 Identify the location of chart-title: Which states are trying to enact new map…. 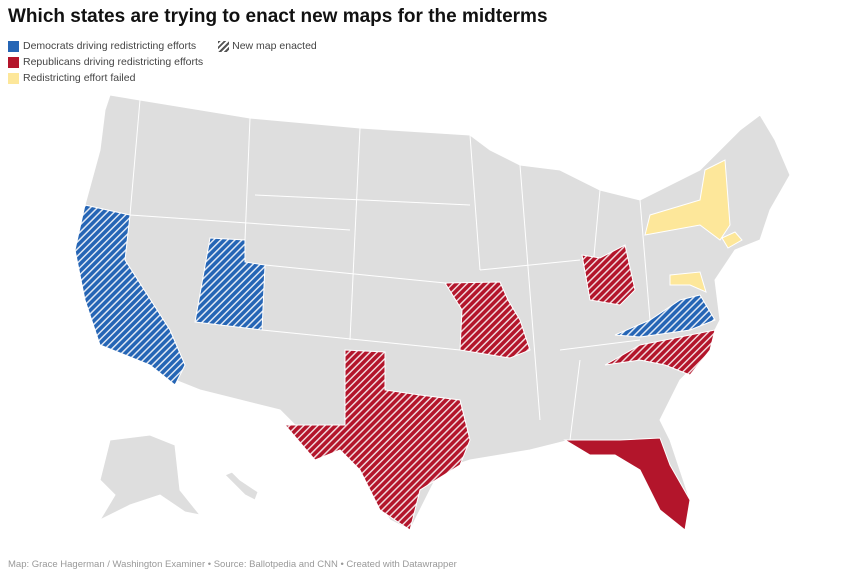
(278, 16).